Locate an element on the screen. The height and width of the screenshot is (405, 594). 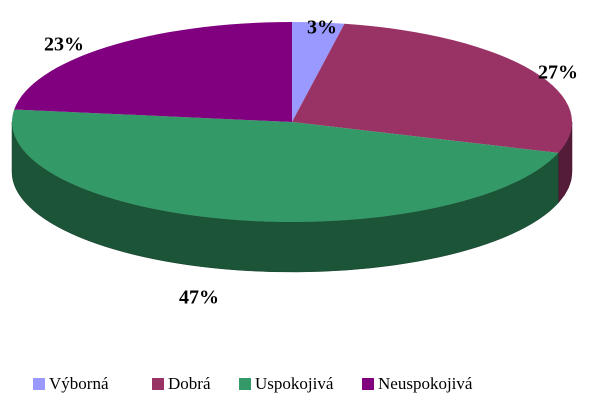
data-label: 47% is located at coordinates (199, 298).